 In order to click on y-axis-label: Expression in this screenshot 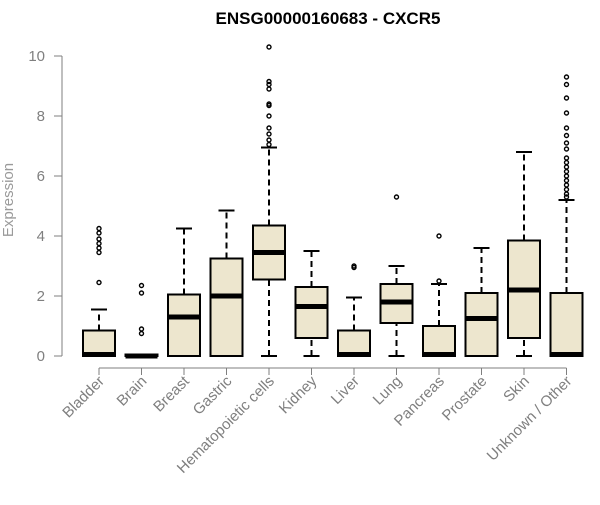, I will do `click(8, 200)`.